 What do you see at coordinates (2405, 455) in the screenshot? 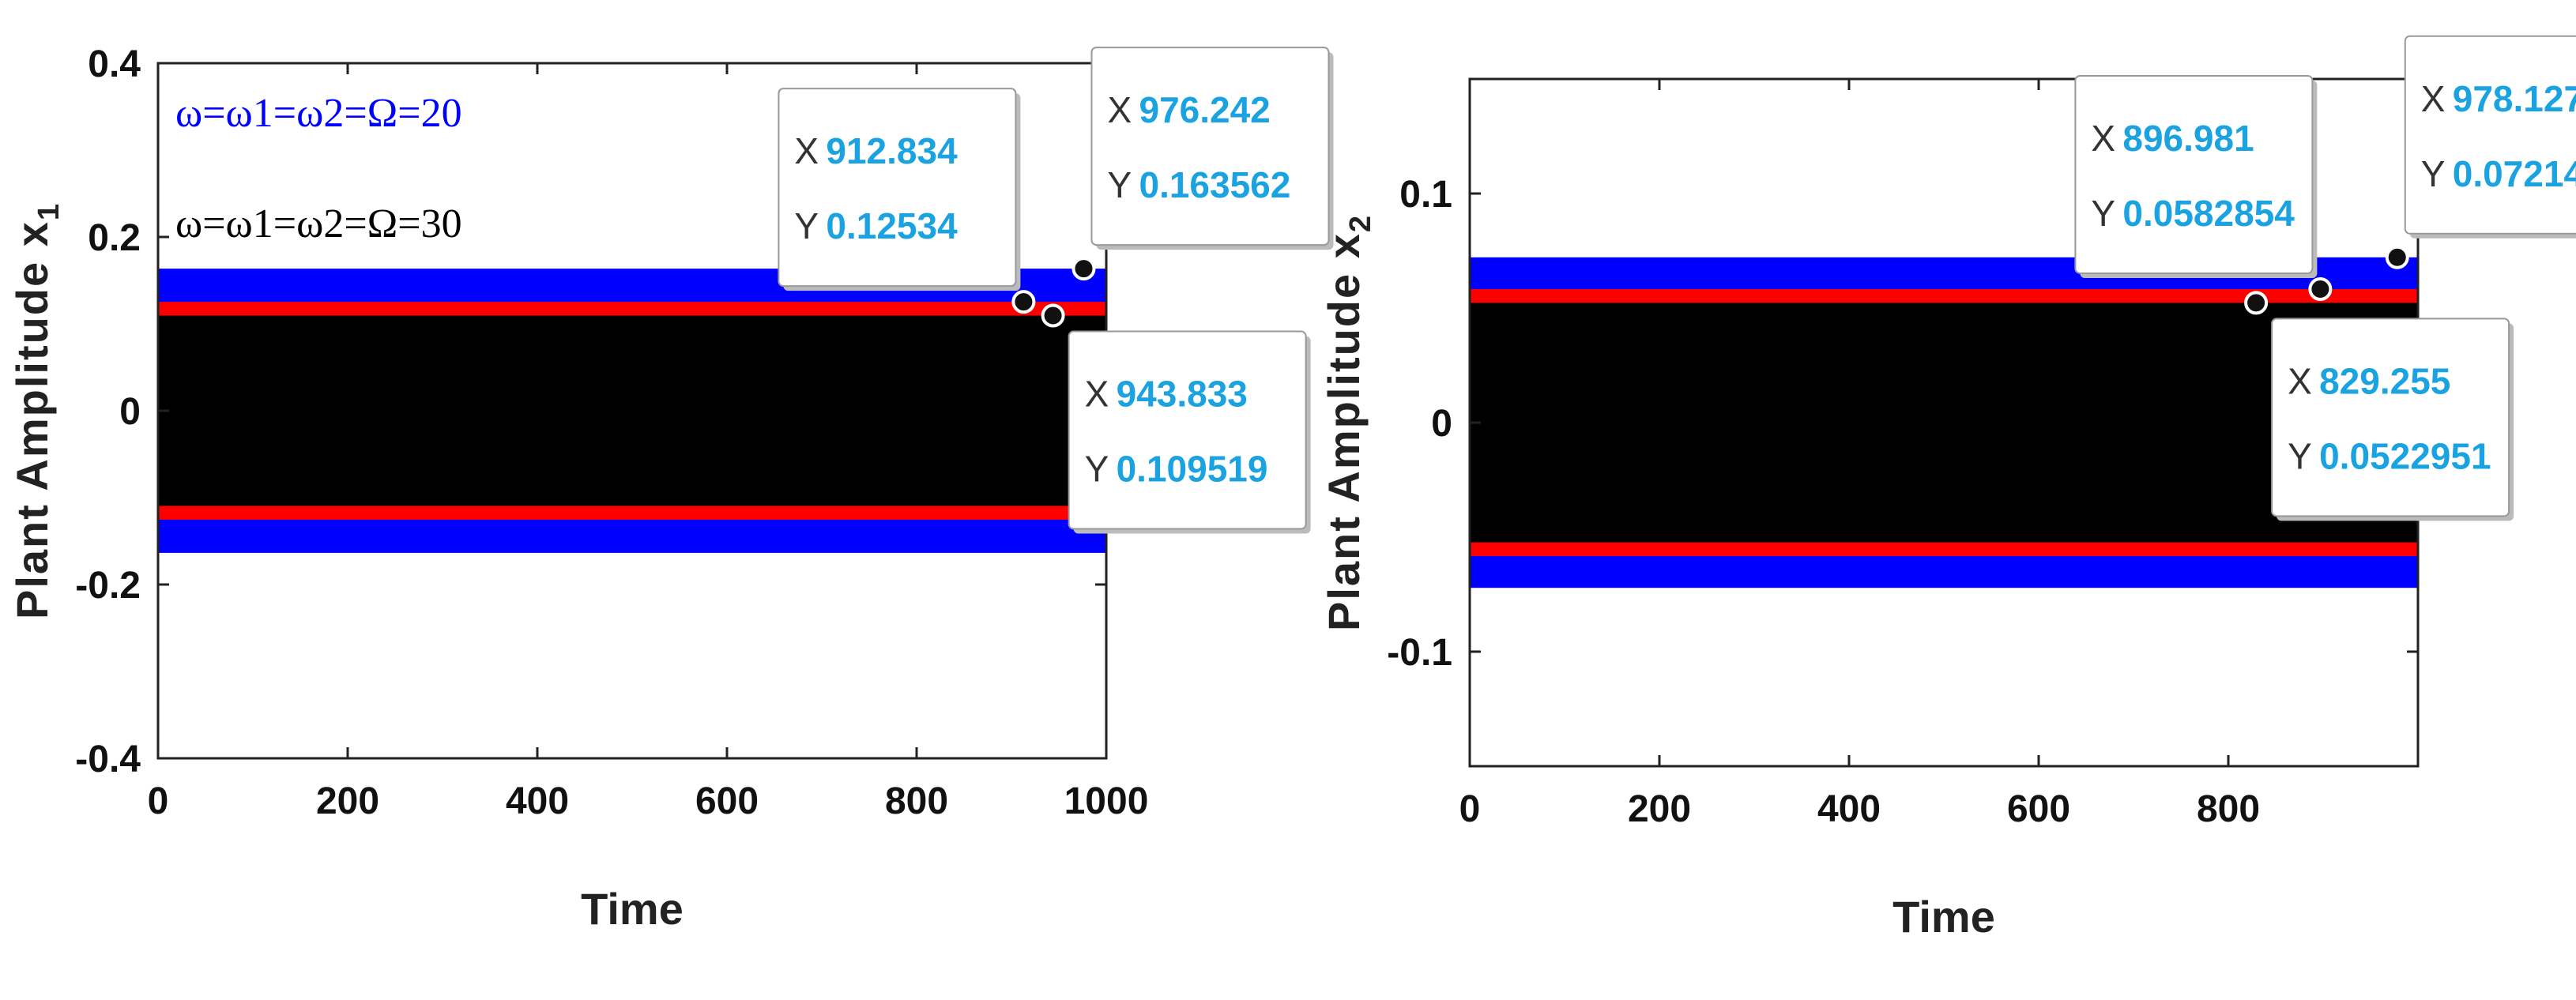
I see `datatip-y-value: 0.0522951` at bounding box center [2405, 455].